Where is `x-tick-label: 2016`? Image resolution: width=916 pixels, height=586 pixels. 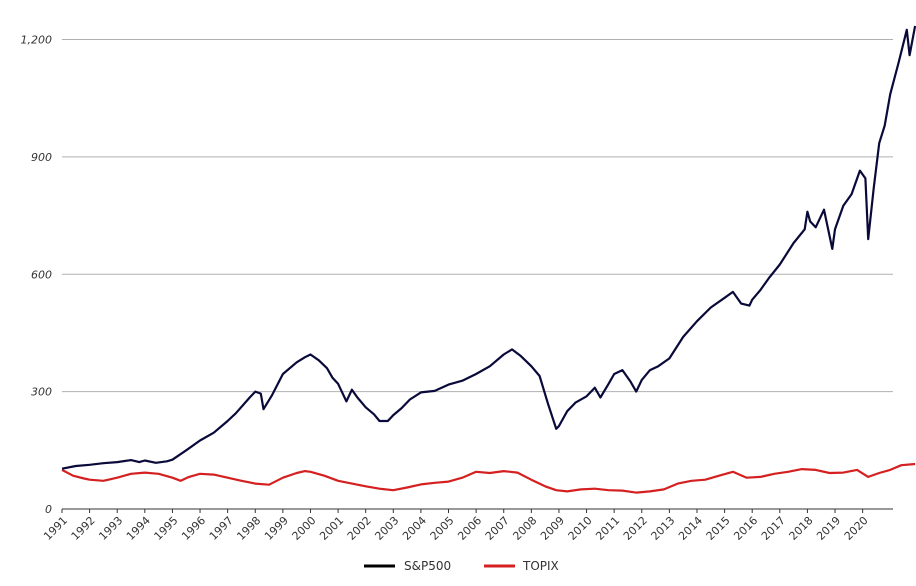 x-tick-label: 2016 is located at coordinates (745, 528).